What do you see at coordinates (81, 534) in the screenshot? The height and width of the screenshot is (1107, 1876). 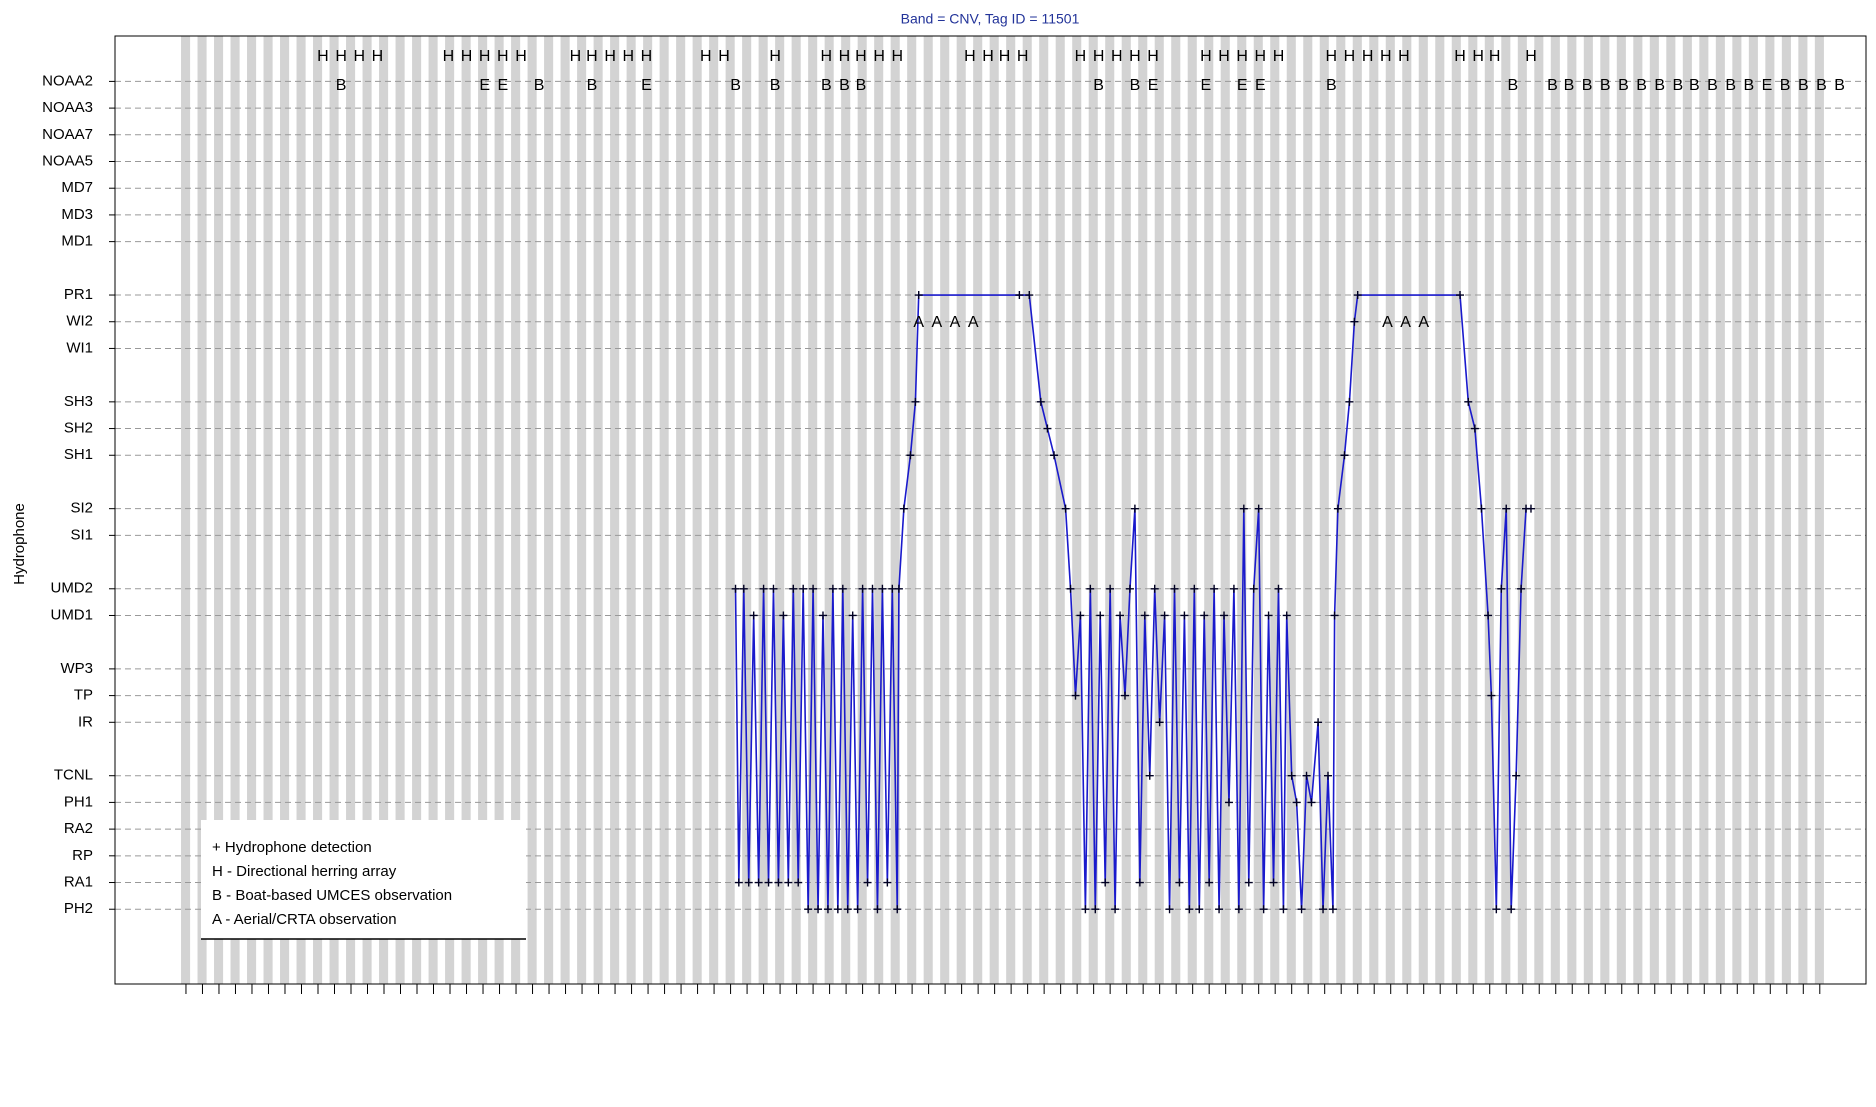 I see `y-tick-label: SI1` at bounding box center [81, 534].